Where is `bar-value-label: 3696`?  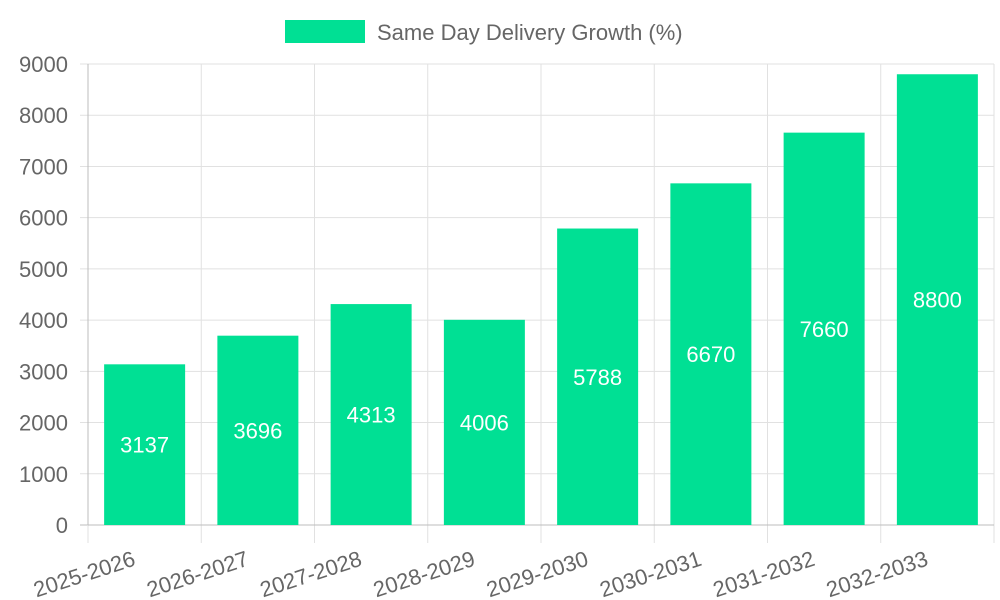 bar-value-label: 3696 is located at coordinates (257, 430).